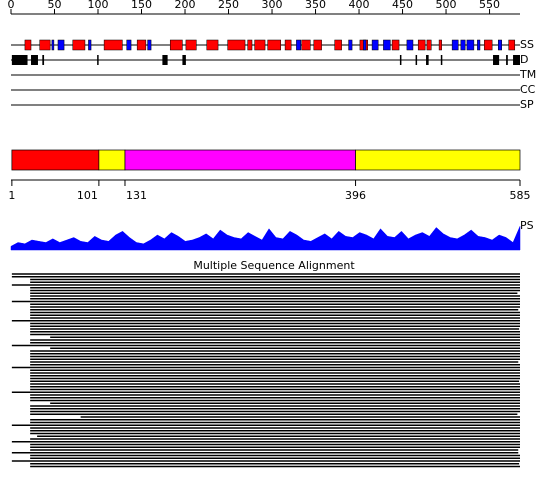 The height and width of the screenshot is (499, 550). I want to click on track-label: TM, so click(527, 74).